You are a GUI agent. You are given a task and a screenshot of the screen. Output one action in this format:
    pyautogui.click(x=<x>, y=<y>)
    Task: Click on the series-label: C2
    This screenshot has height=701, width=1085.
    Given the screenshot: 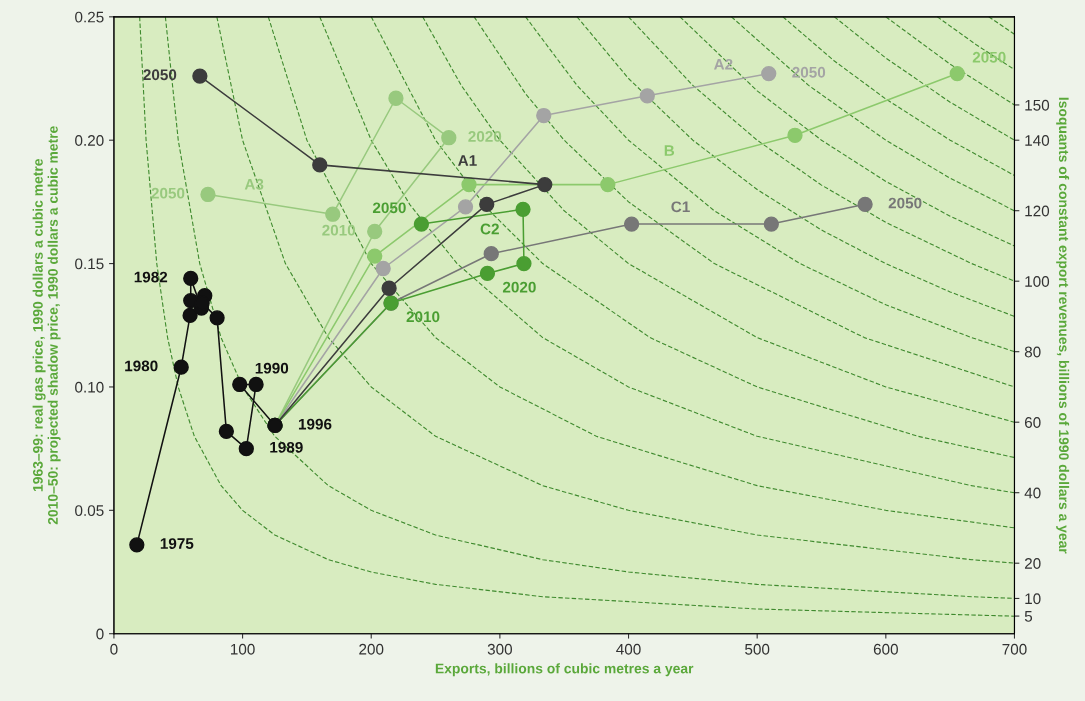 What is the action you would take?
    pyautogui.click(x=489, y=229)
    